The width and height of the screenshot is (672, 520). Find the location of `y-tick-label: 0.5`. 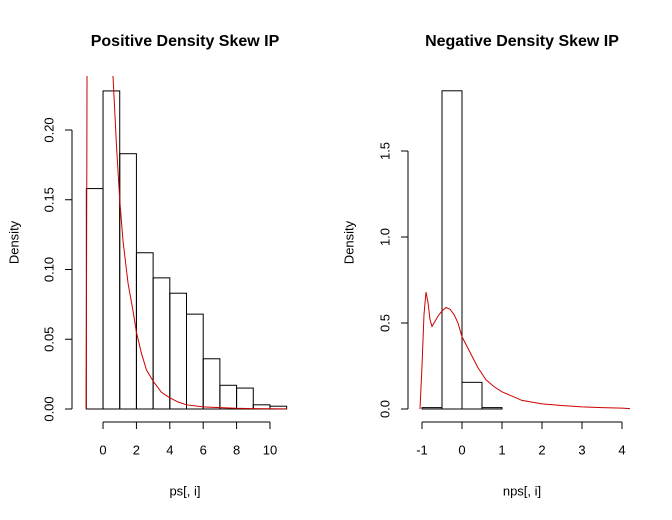

y-tick-label: 0.5 is located at coordinates (384, 323).